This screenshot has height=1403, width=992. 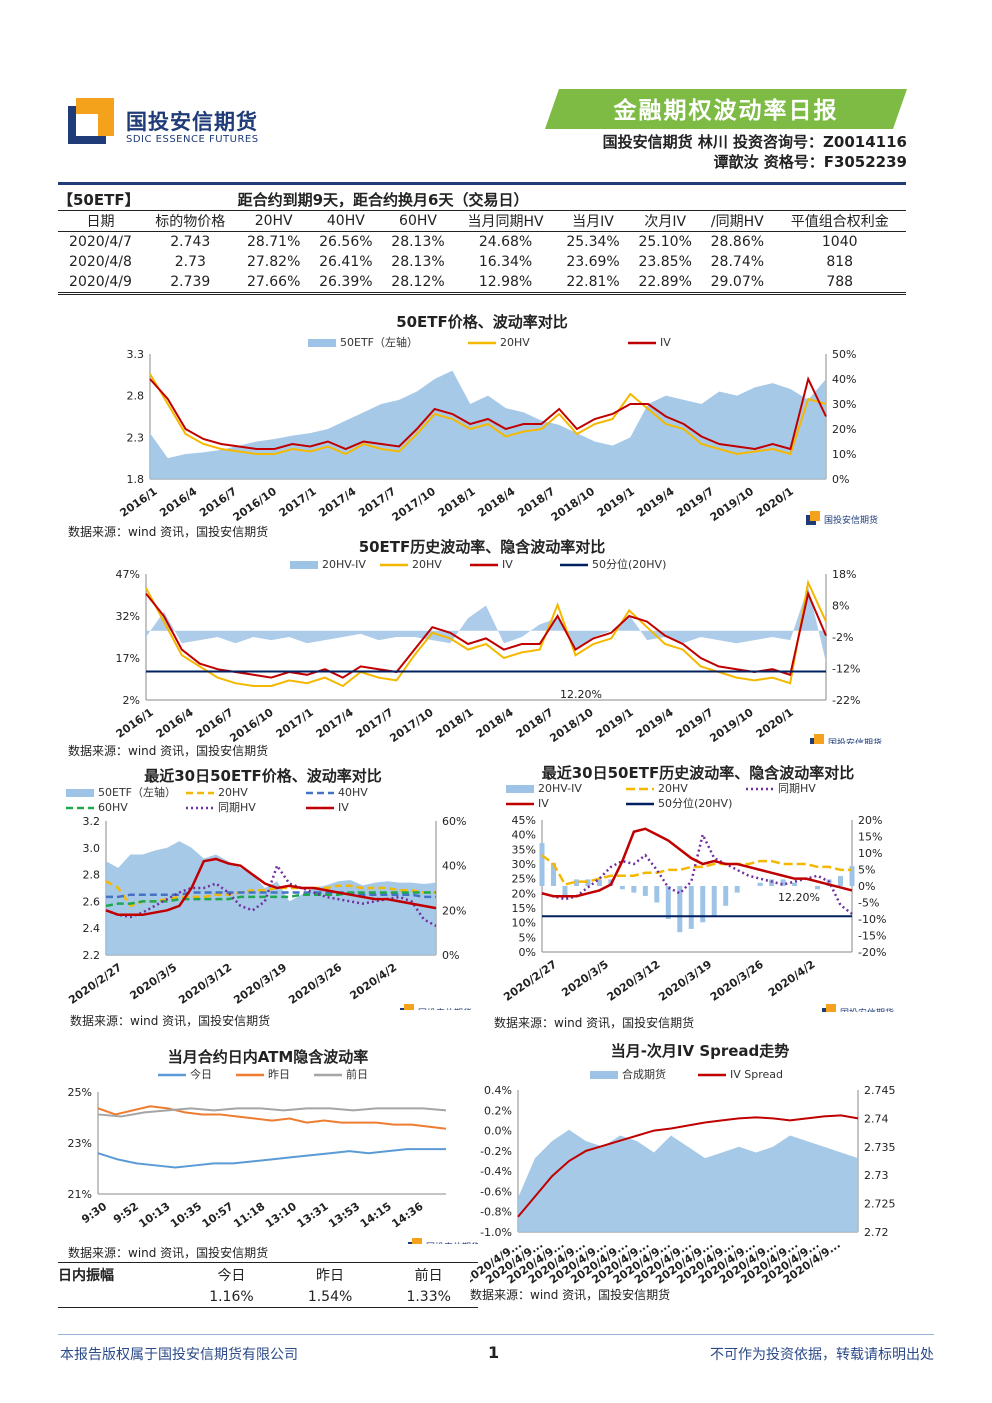 I want to click on y-tick-label: -10%, so click(x=872, y=919).